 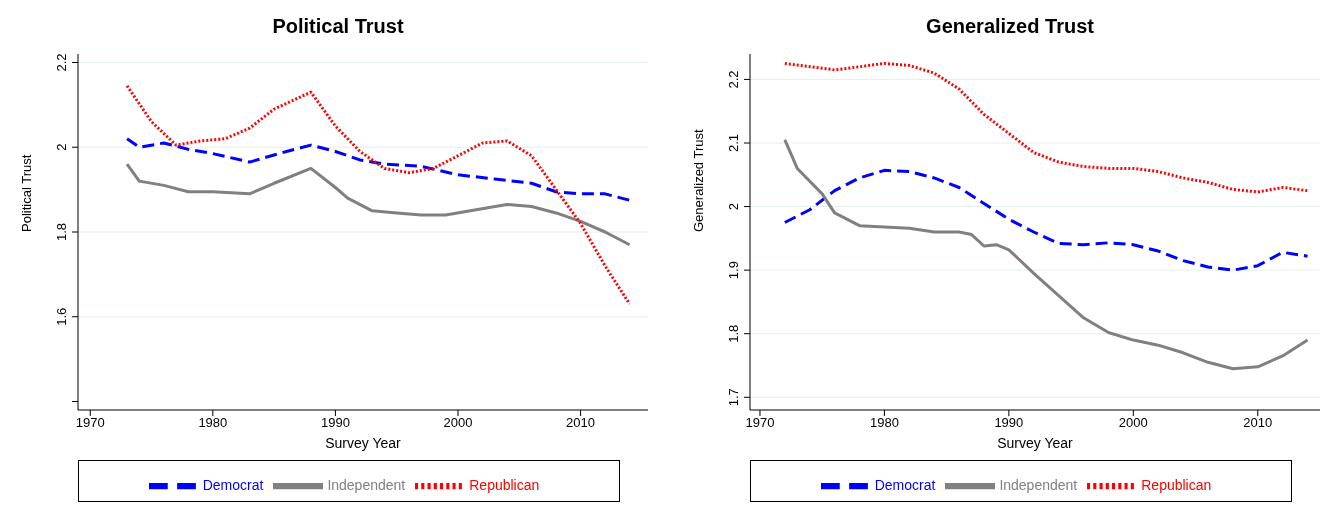 I want to click on y-tick-label: 1.9, so click(x=733, y=270).